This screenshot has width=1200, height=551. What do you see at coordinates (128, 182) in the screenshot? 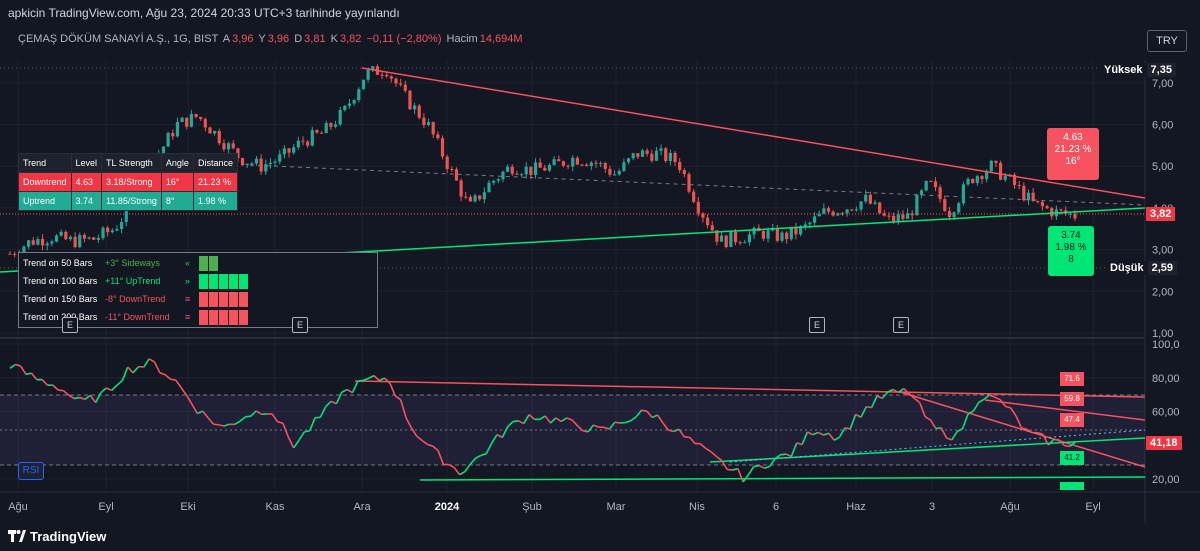
I see `table-row: Downtrend 4.63 3.18/Strong 16° 21.23 %` at bounding box center [128, 182].